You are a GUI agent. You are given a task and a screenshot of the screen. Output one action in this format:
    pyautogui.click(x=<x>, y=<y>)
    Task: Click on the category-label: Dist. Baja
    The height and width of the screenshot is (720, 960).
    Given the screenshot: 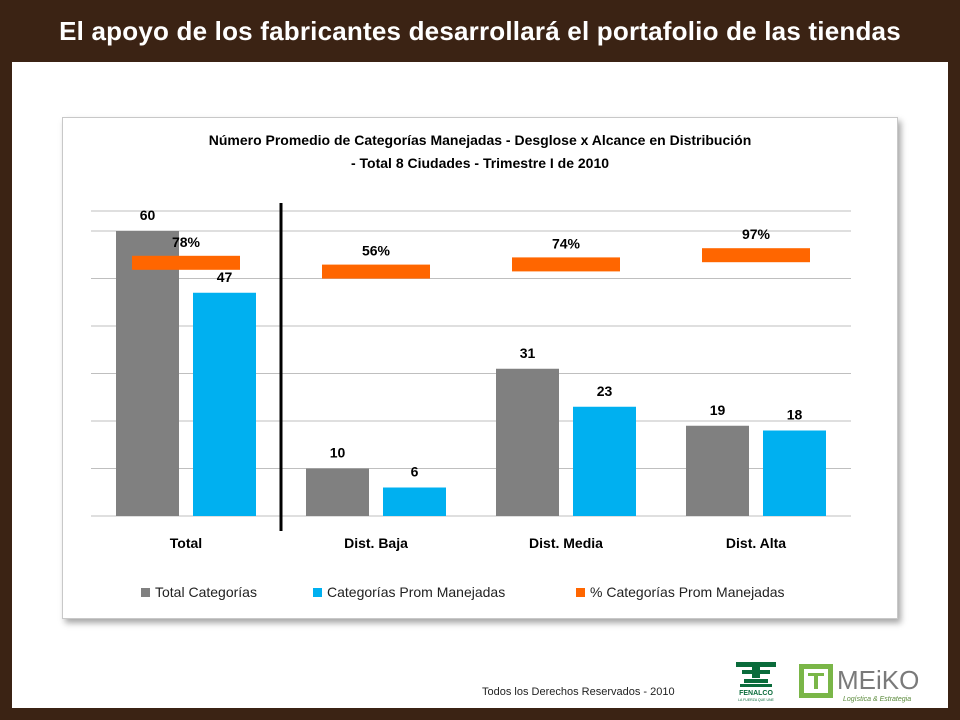 What is the action you would take?
    pyautogui.click(x=376, y=543)
    